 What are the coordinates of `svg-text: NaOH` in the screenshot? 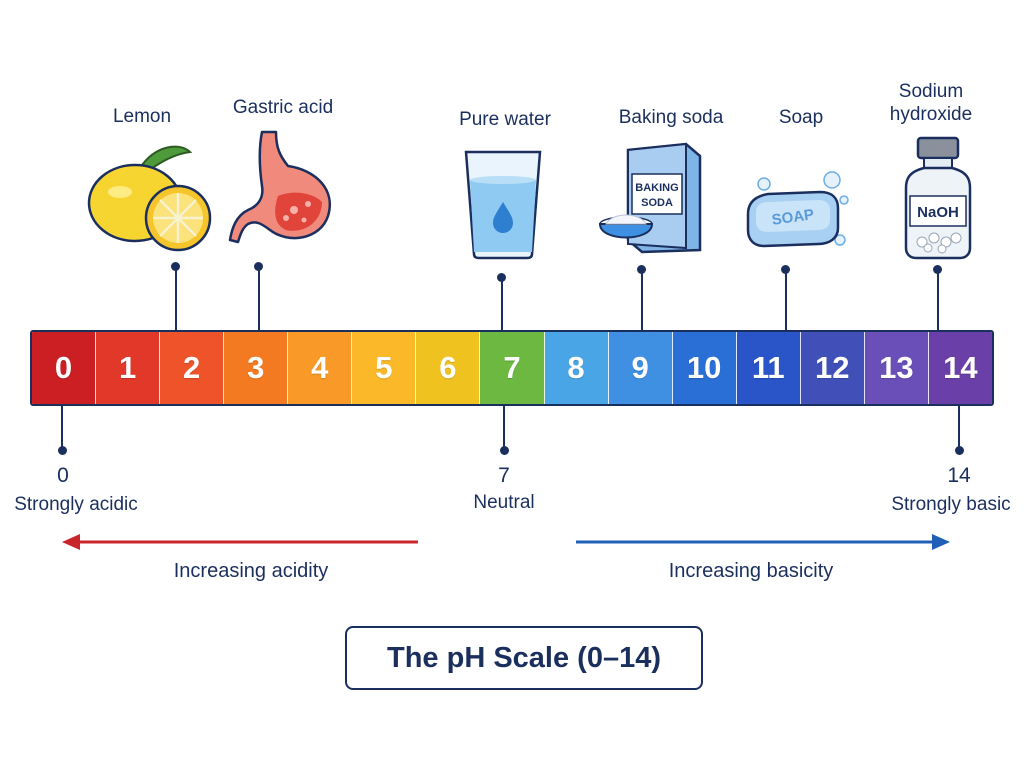 It's located at (938, 212).